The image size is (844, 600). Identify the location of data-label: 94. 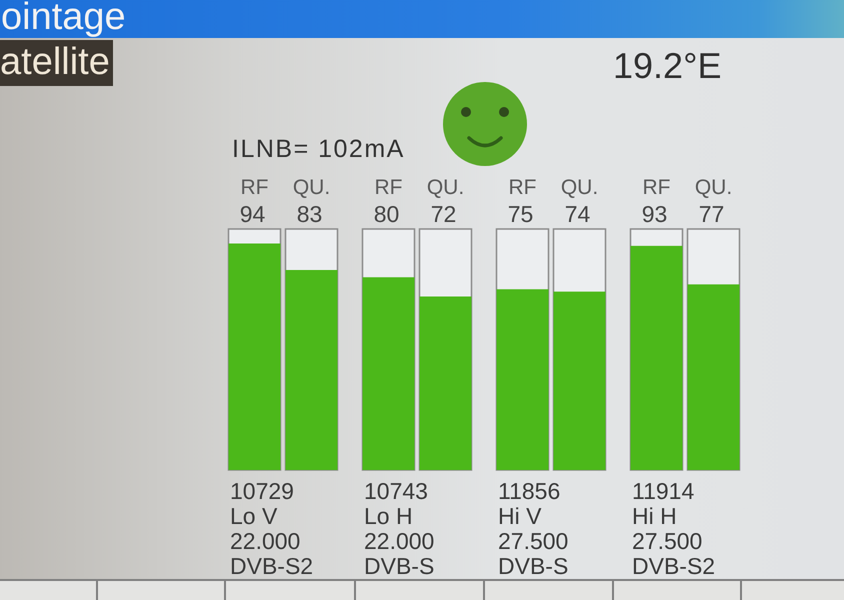
(253, 214).